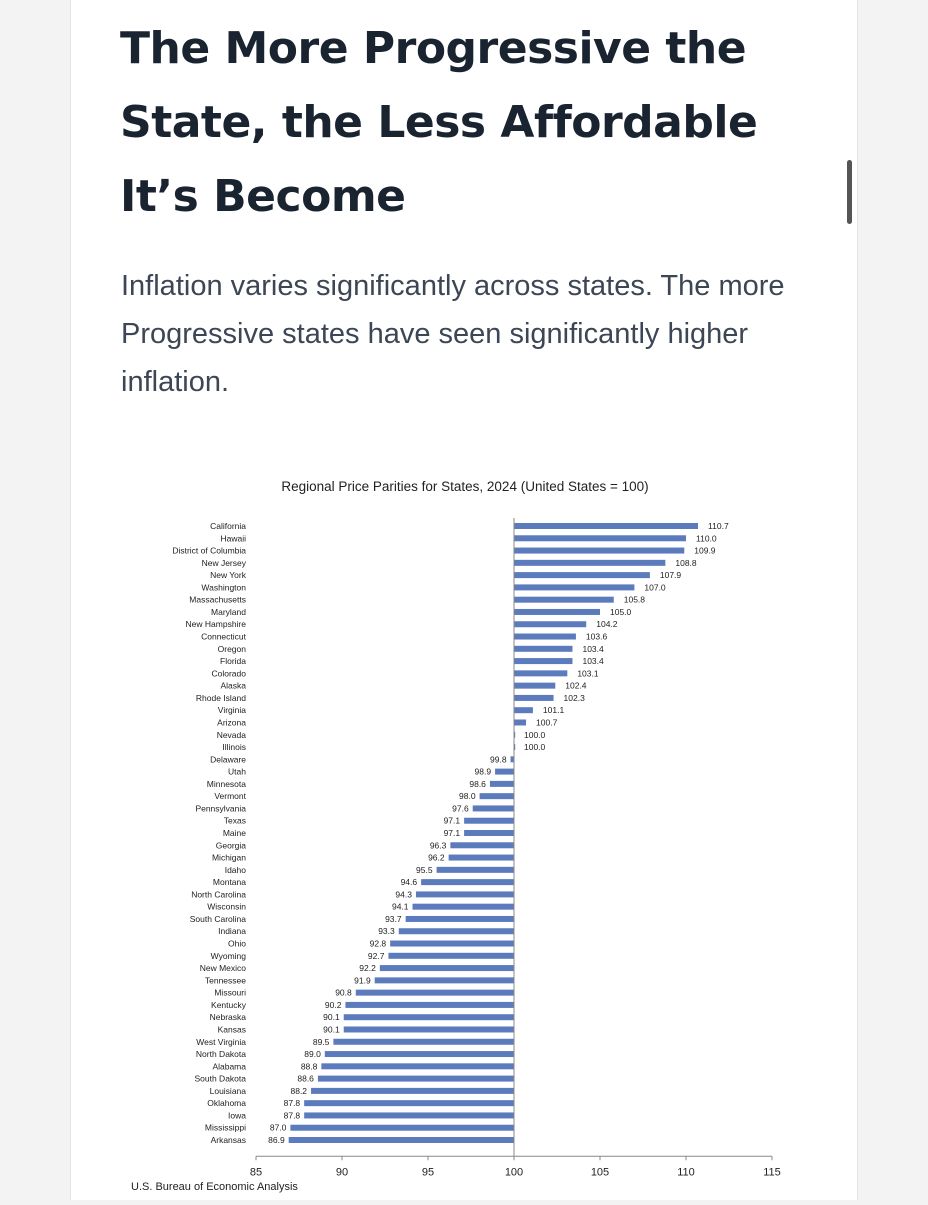 The width and height of the screenshot is (928, 1205). I want to click on value-label-nebraska: 90.1, so click(331, 1017).